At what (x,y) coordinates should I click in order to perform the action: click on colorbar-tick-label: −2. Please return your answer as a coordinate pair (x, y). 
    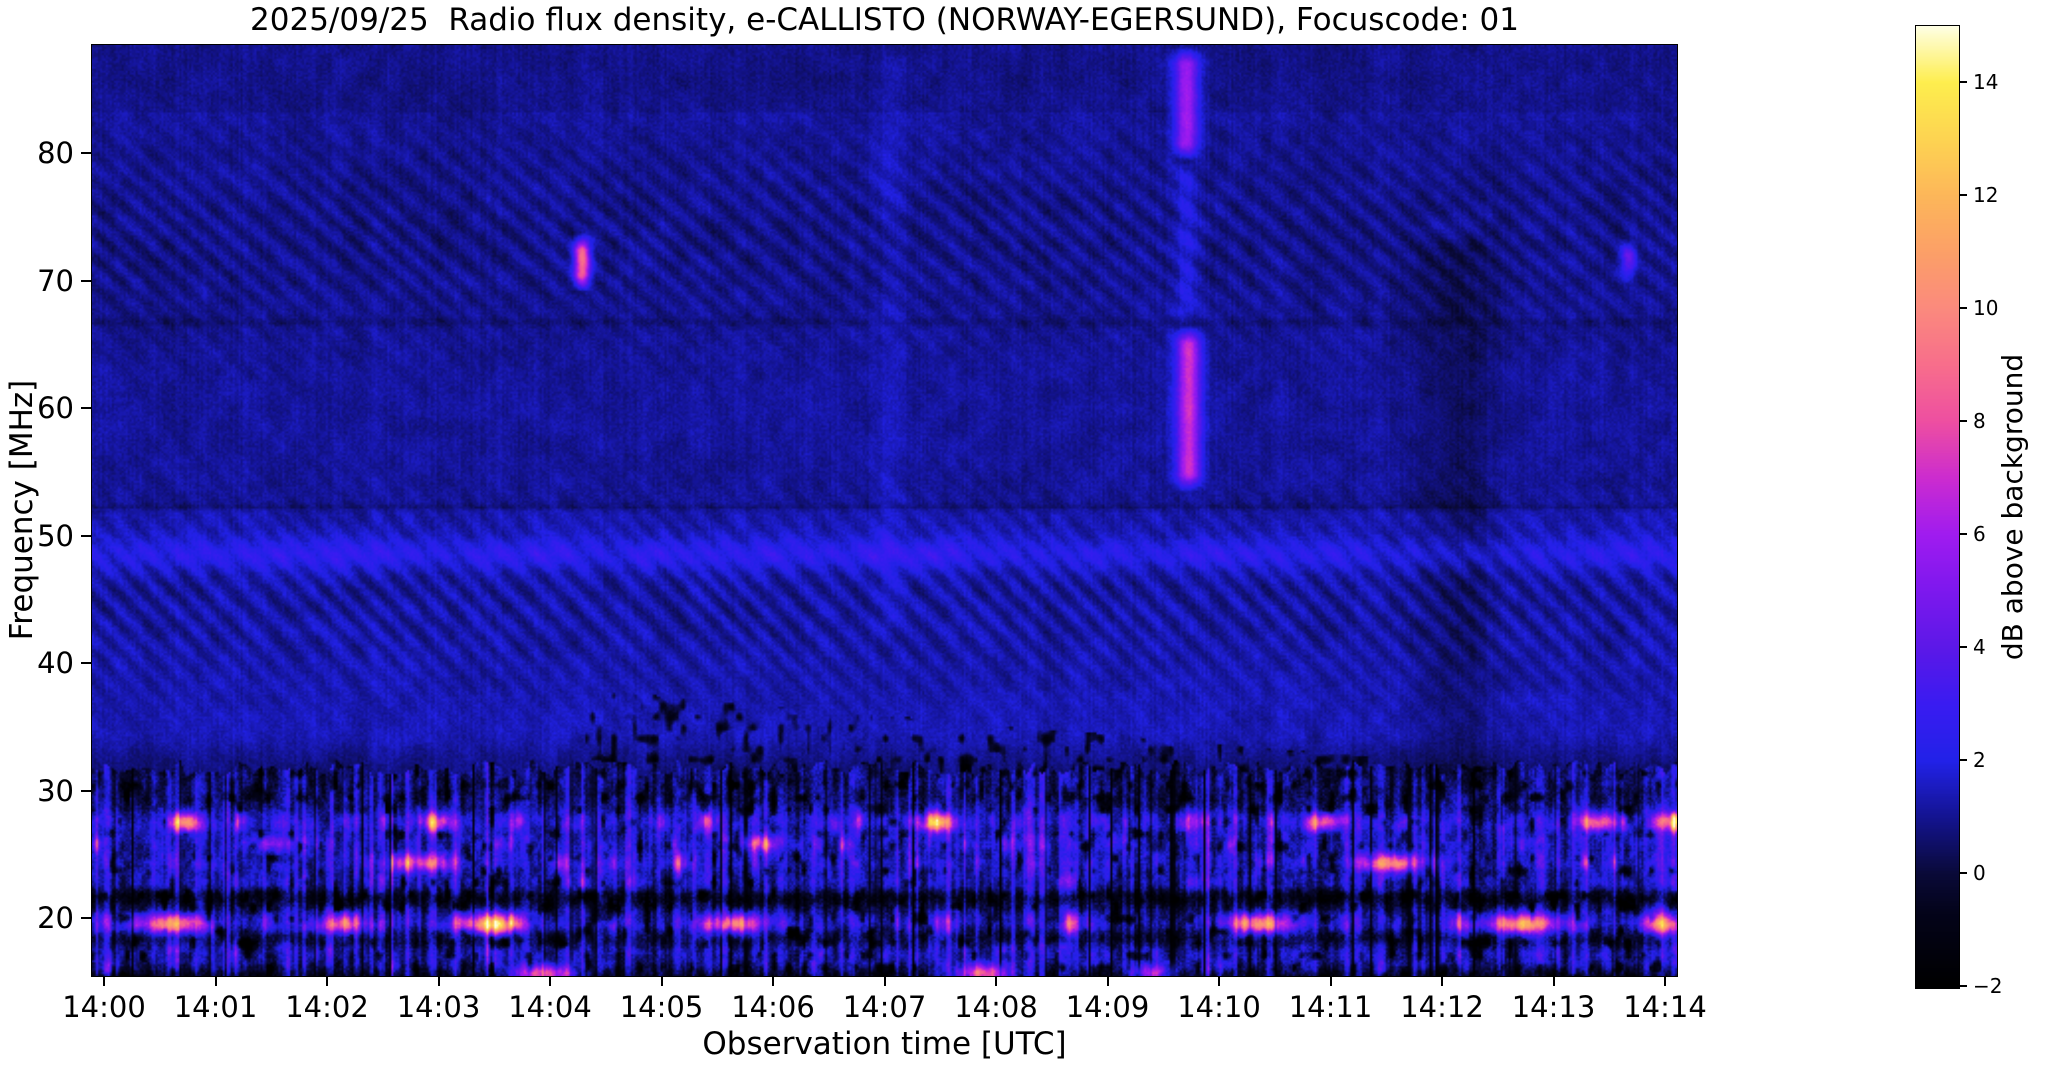
    Looking at the image, I should click on (1988, 986).